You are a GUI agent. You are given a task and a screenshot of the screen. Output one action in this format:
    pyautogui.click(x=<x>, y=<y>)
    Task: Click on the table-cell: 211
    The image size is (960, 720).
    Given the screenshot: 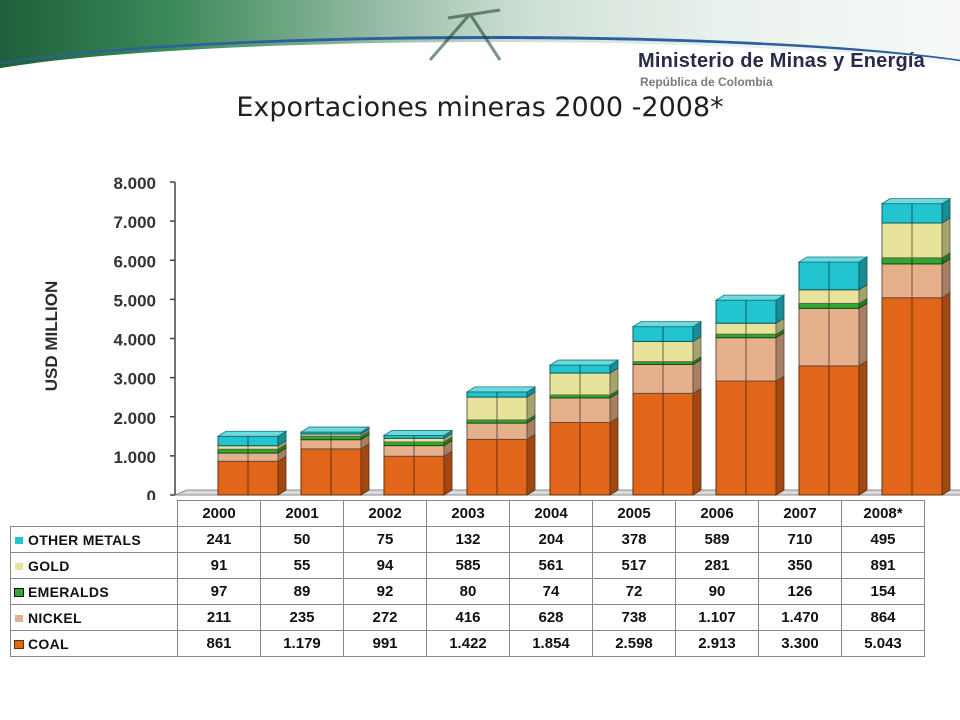 What is the action you would take?
    pyautogui.click(x=219, y=617)
    